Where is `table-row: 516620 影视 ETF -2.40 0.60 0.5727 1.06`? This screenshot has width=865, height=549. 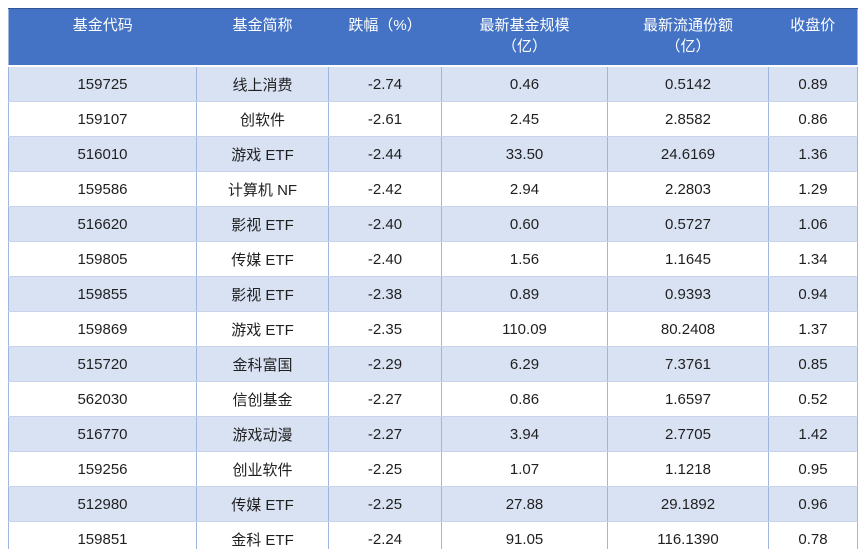
table-row: 516620 影视 ETF -2.40 0.60 0.5727 1.06 is located at coordinates (433, 224).